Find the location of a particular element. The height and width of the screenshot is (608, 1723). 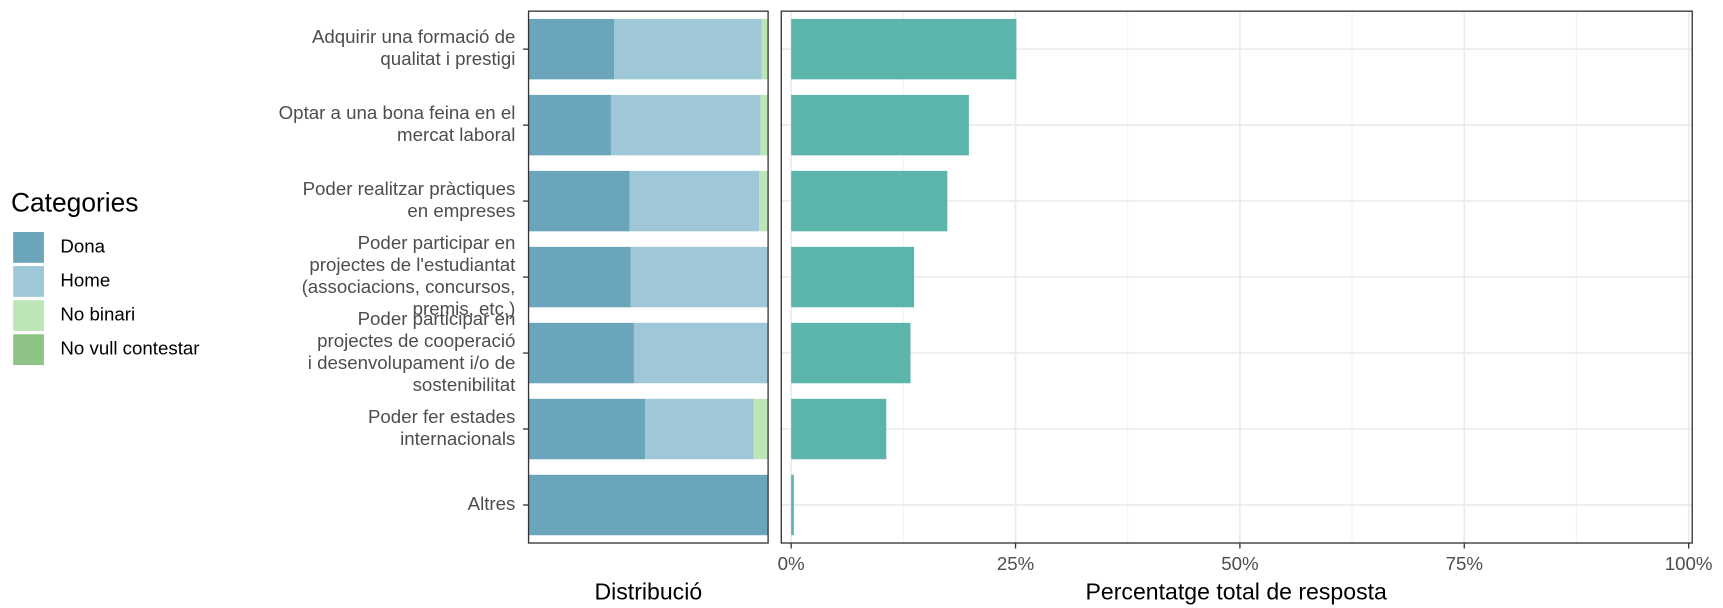

x-tick-label: 100% is located at coordinates (1689, 563).